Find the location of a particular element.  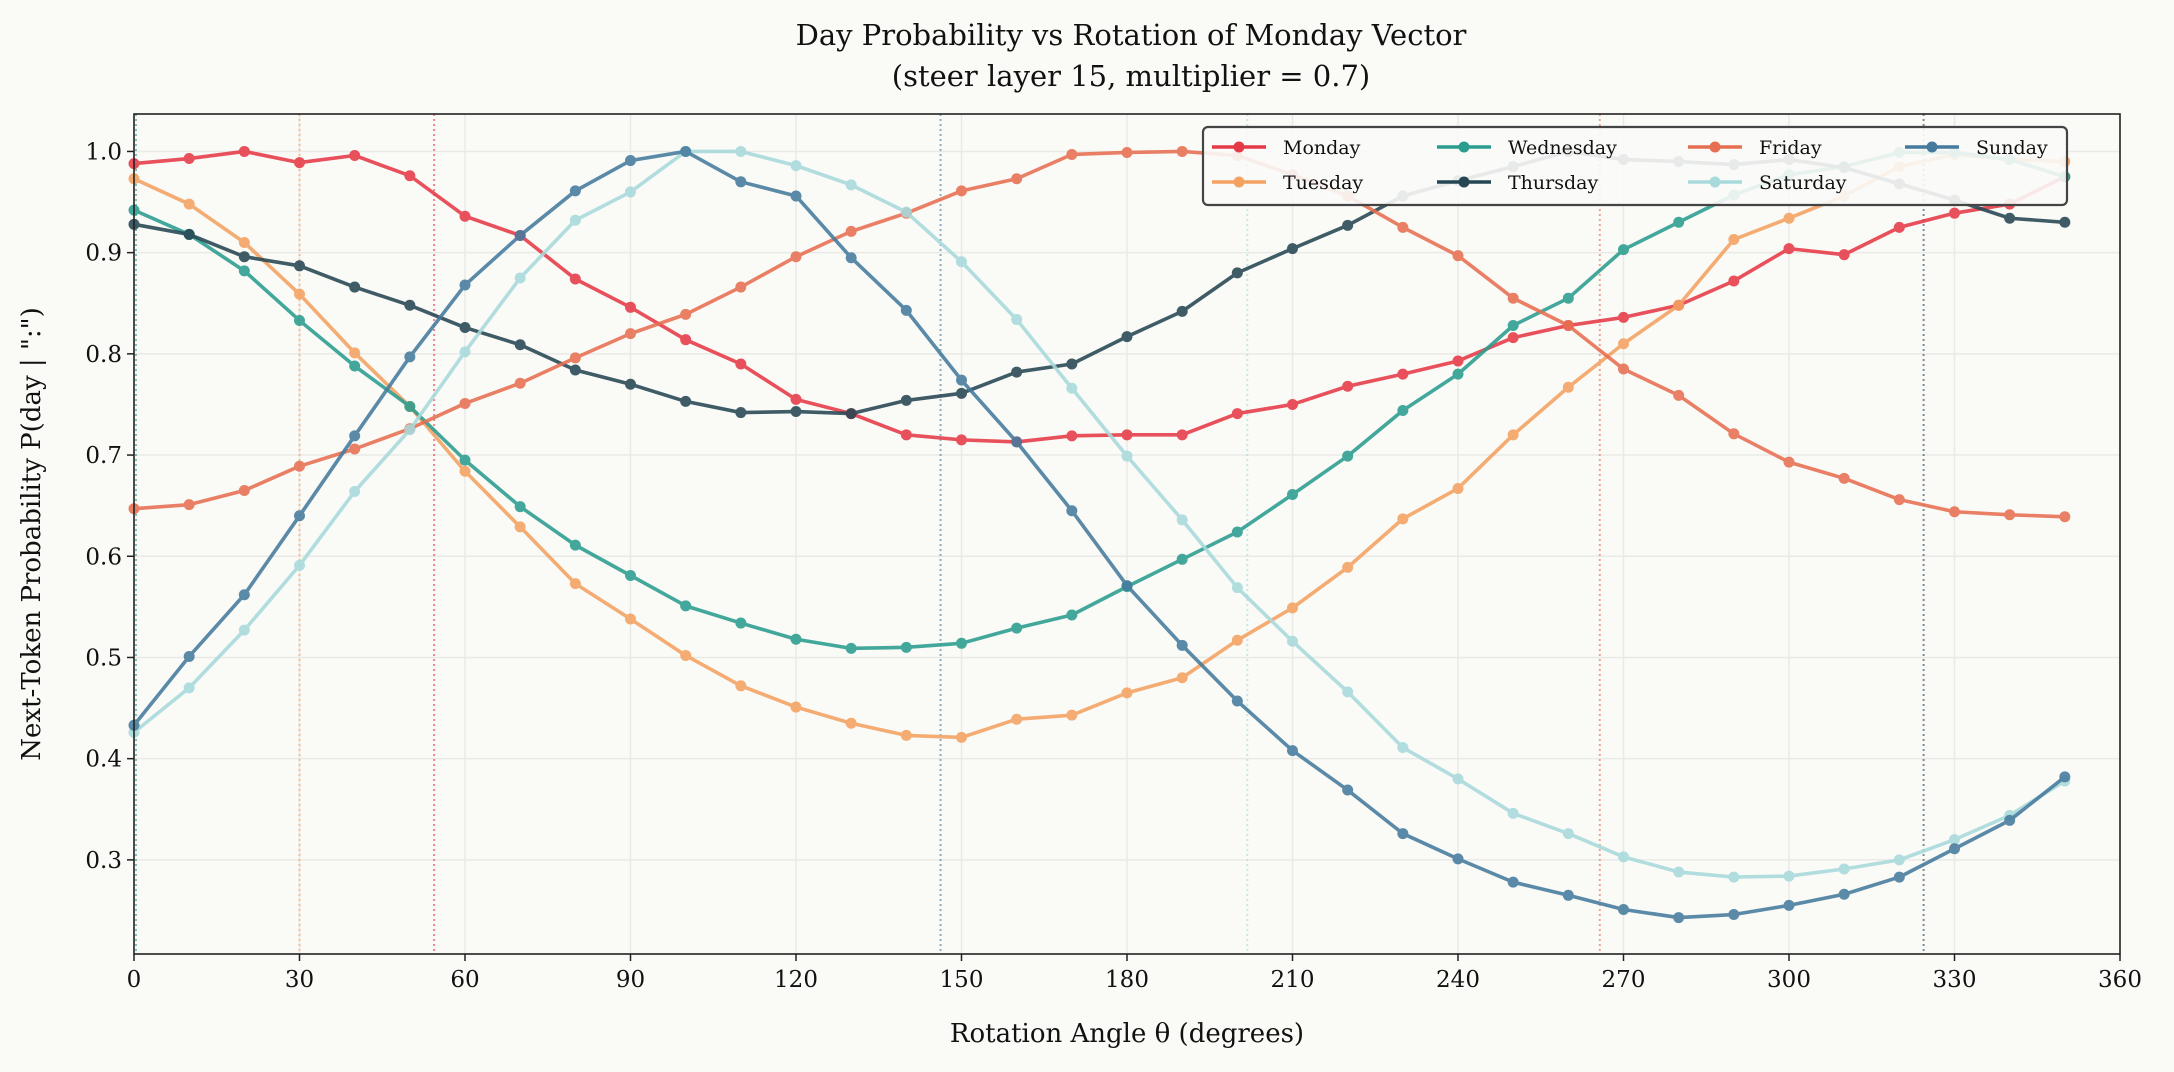

x-tick-label: 150 is located at coordinates (962, 980).